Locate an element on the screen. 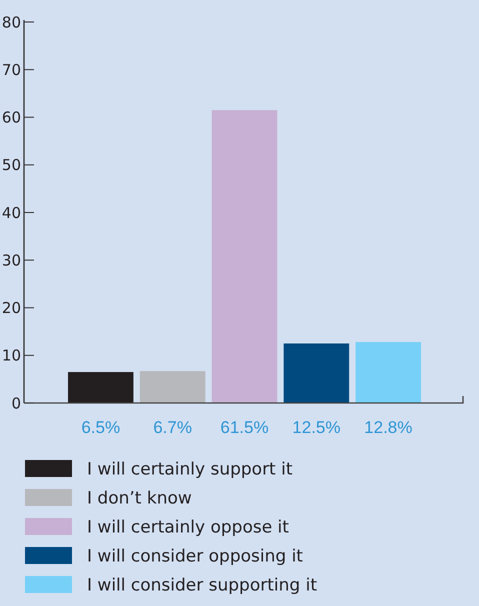  y-tick-label: 20 is located at coordinates (11, 308).